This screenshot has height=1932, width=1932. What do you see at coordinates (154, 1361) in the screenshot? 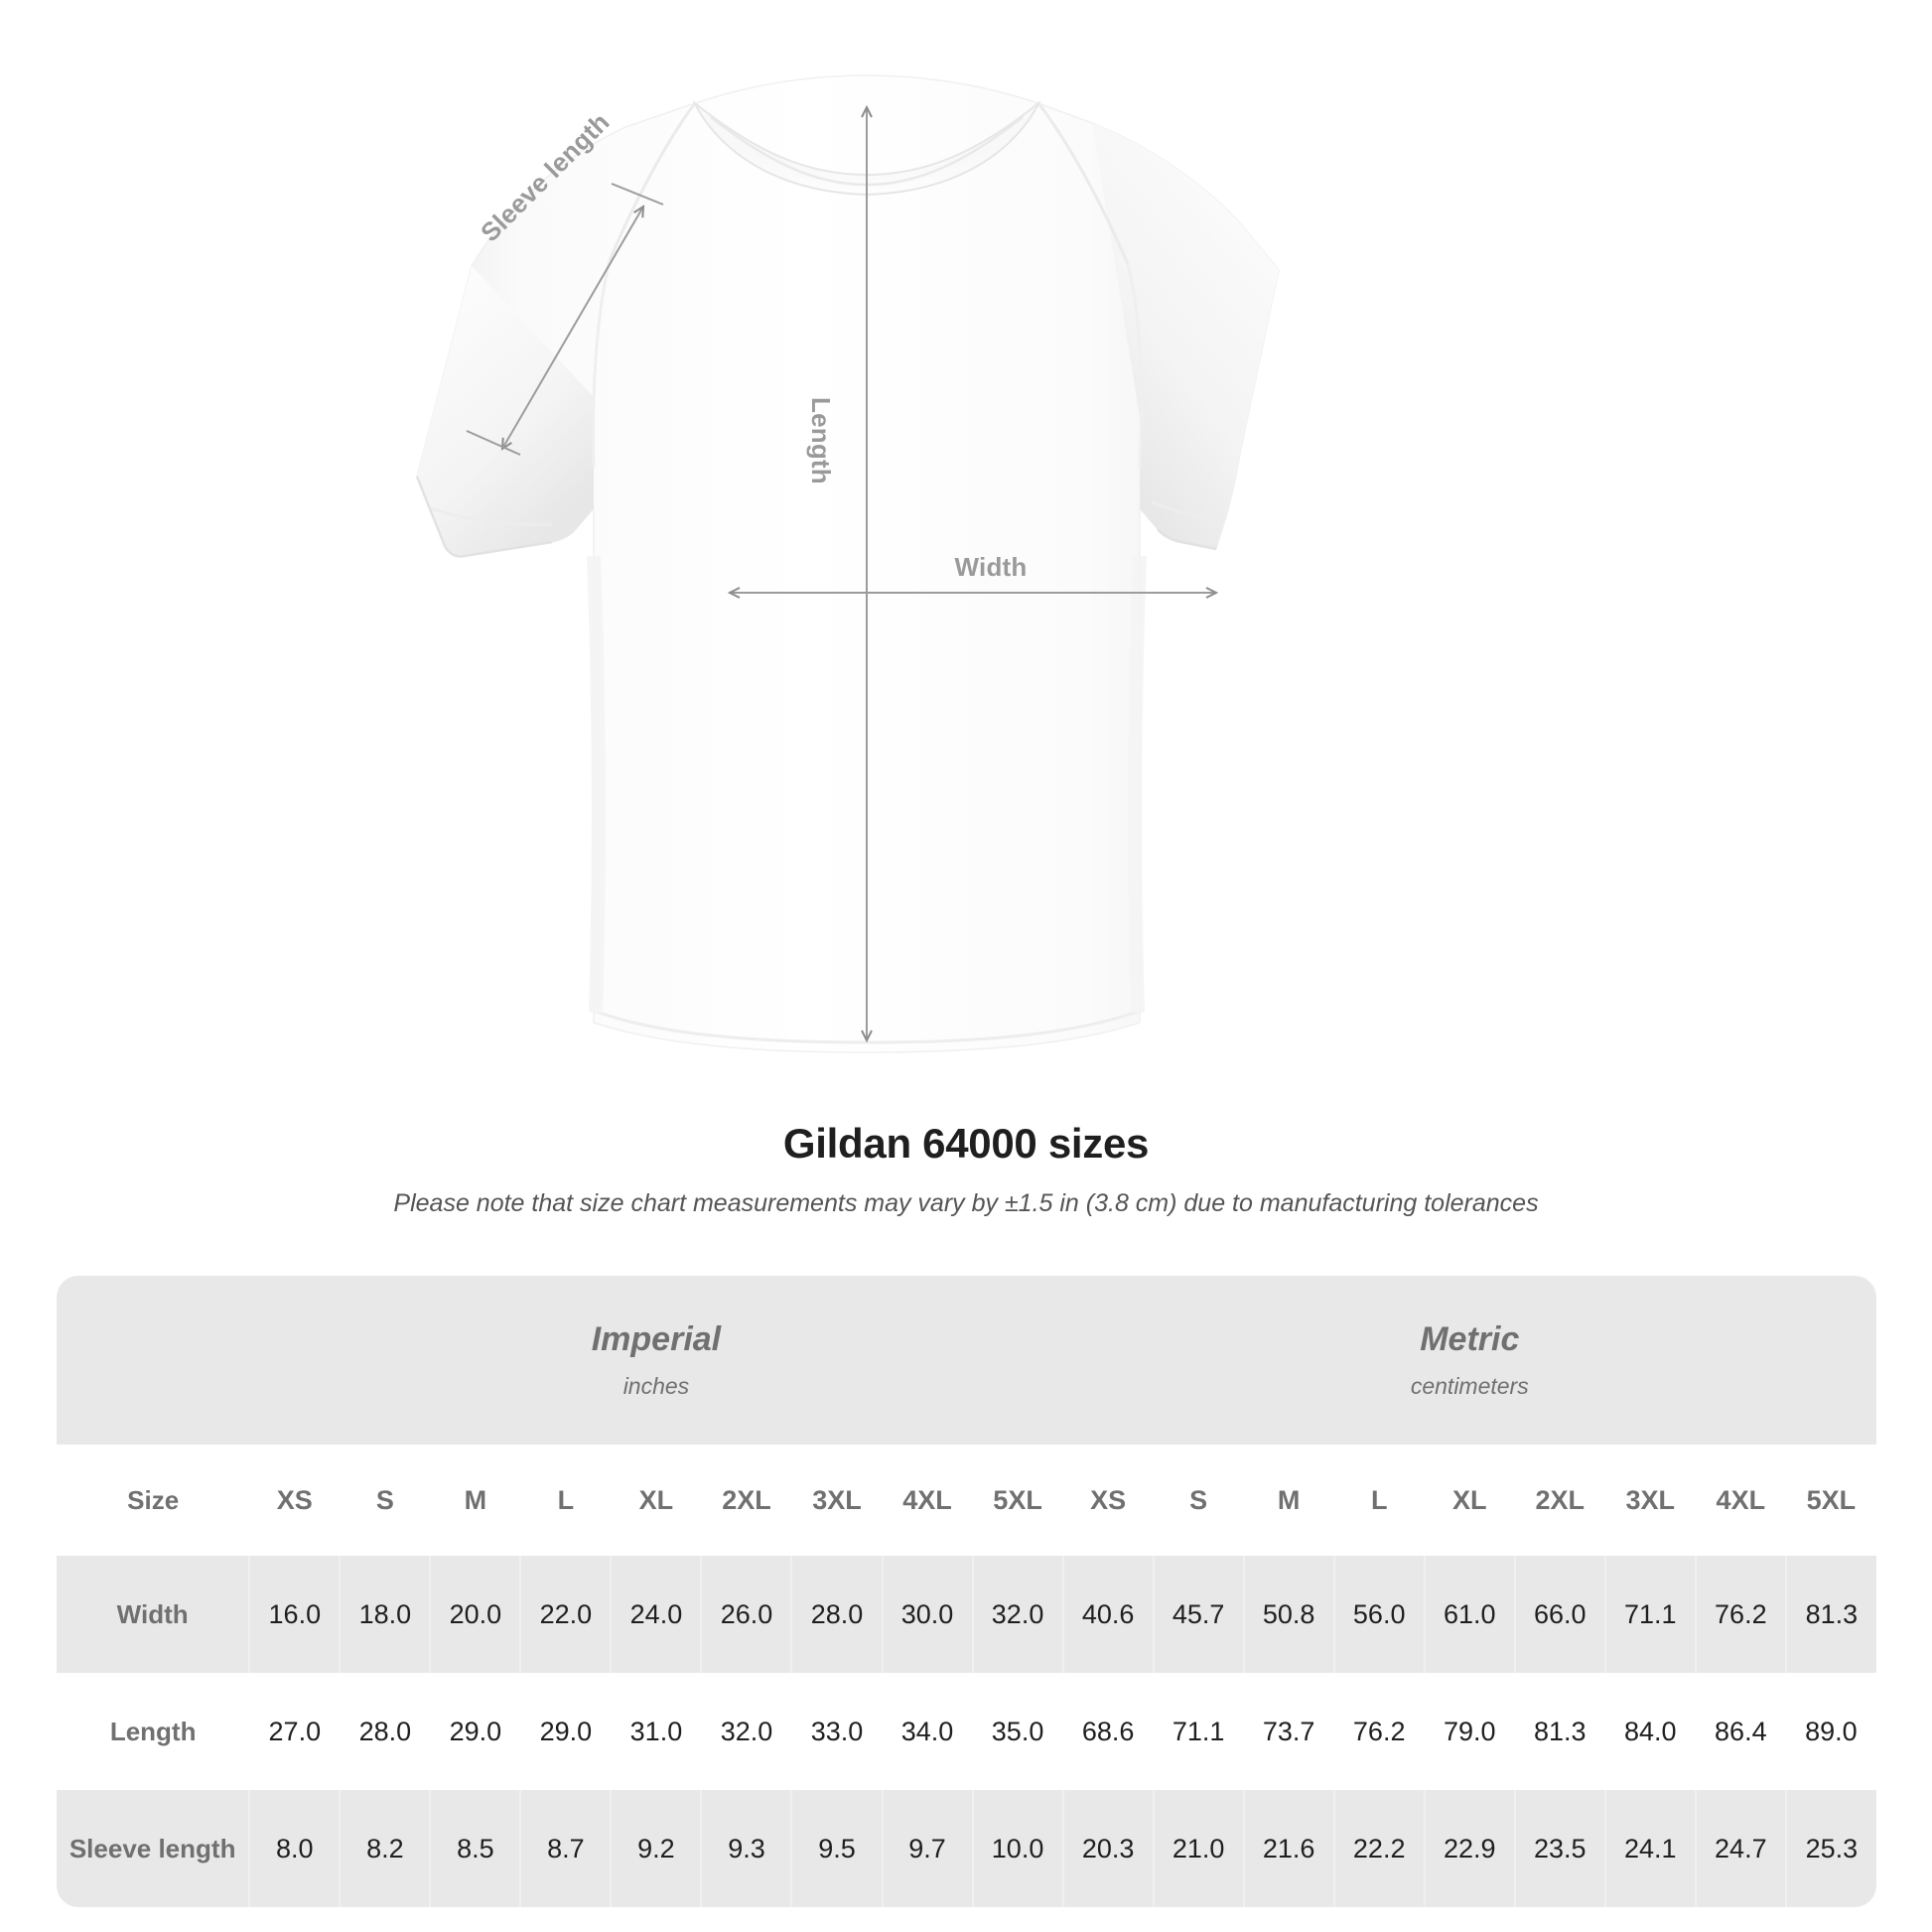
I see `unit-banner-spacer` at bounding box center [154, 1361].